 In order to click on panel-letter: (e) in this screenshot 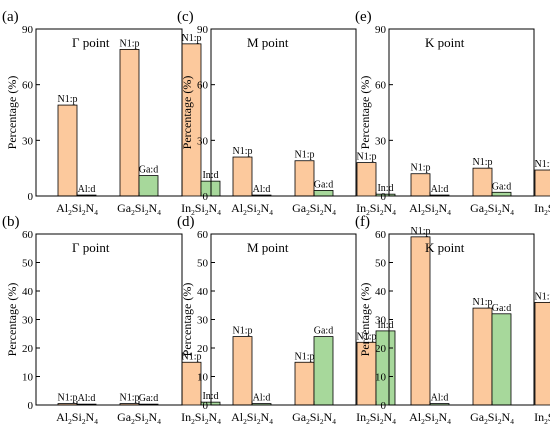, I will do `click(363, 17)`.